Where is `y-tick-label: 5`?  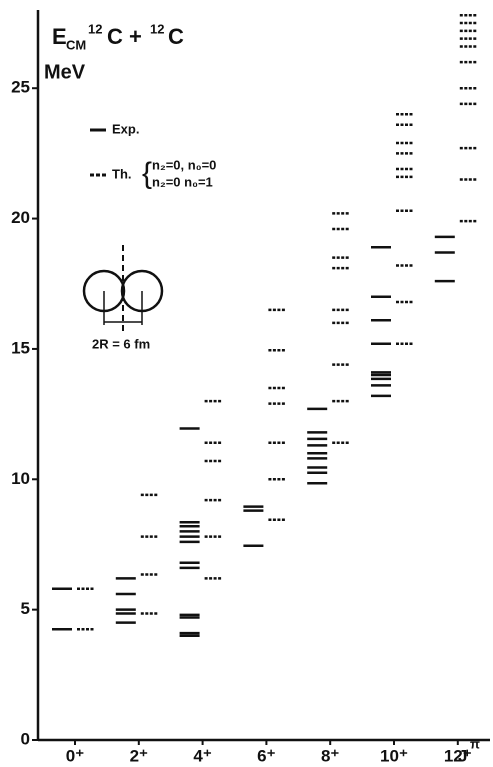 y-tick-label: 5 is located at coordinates (25, 608).